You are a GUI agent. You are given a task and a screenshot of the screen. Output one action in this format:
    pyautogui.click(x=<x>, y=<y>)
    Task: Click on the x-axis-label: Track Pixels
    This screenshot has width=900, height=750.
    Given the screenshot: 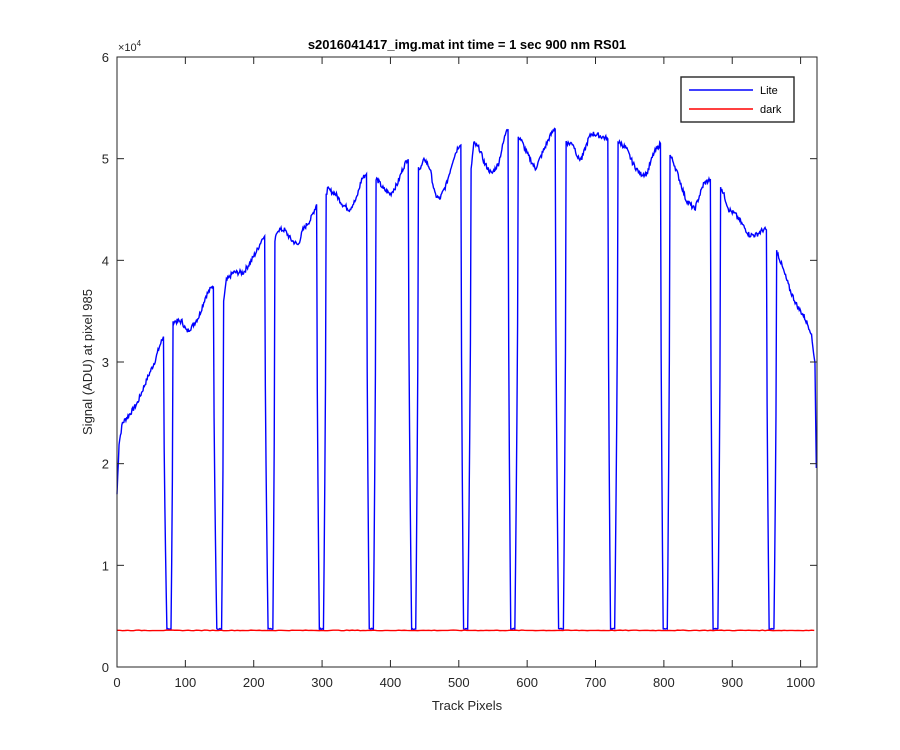 What is the action you would take?
    pyautogui.click(x=467, y=705)
    